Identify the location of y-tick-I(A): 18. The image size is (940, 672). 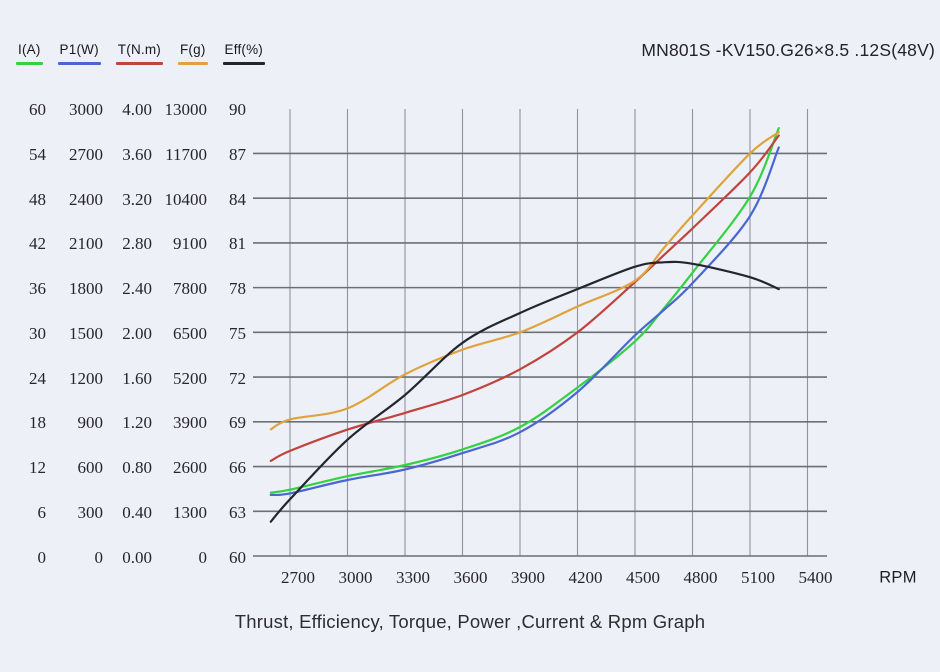
(37, 423).